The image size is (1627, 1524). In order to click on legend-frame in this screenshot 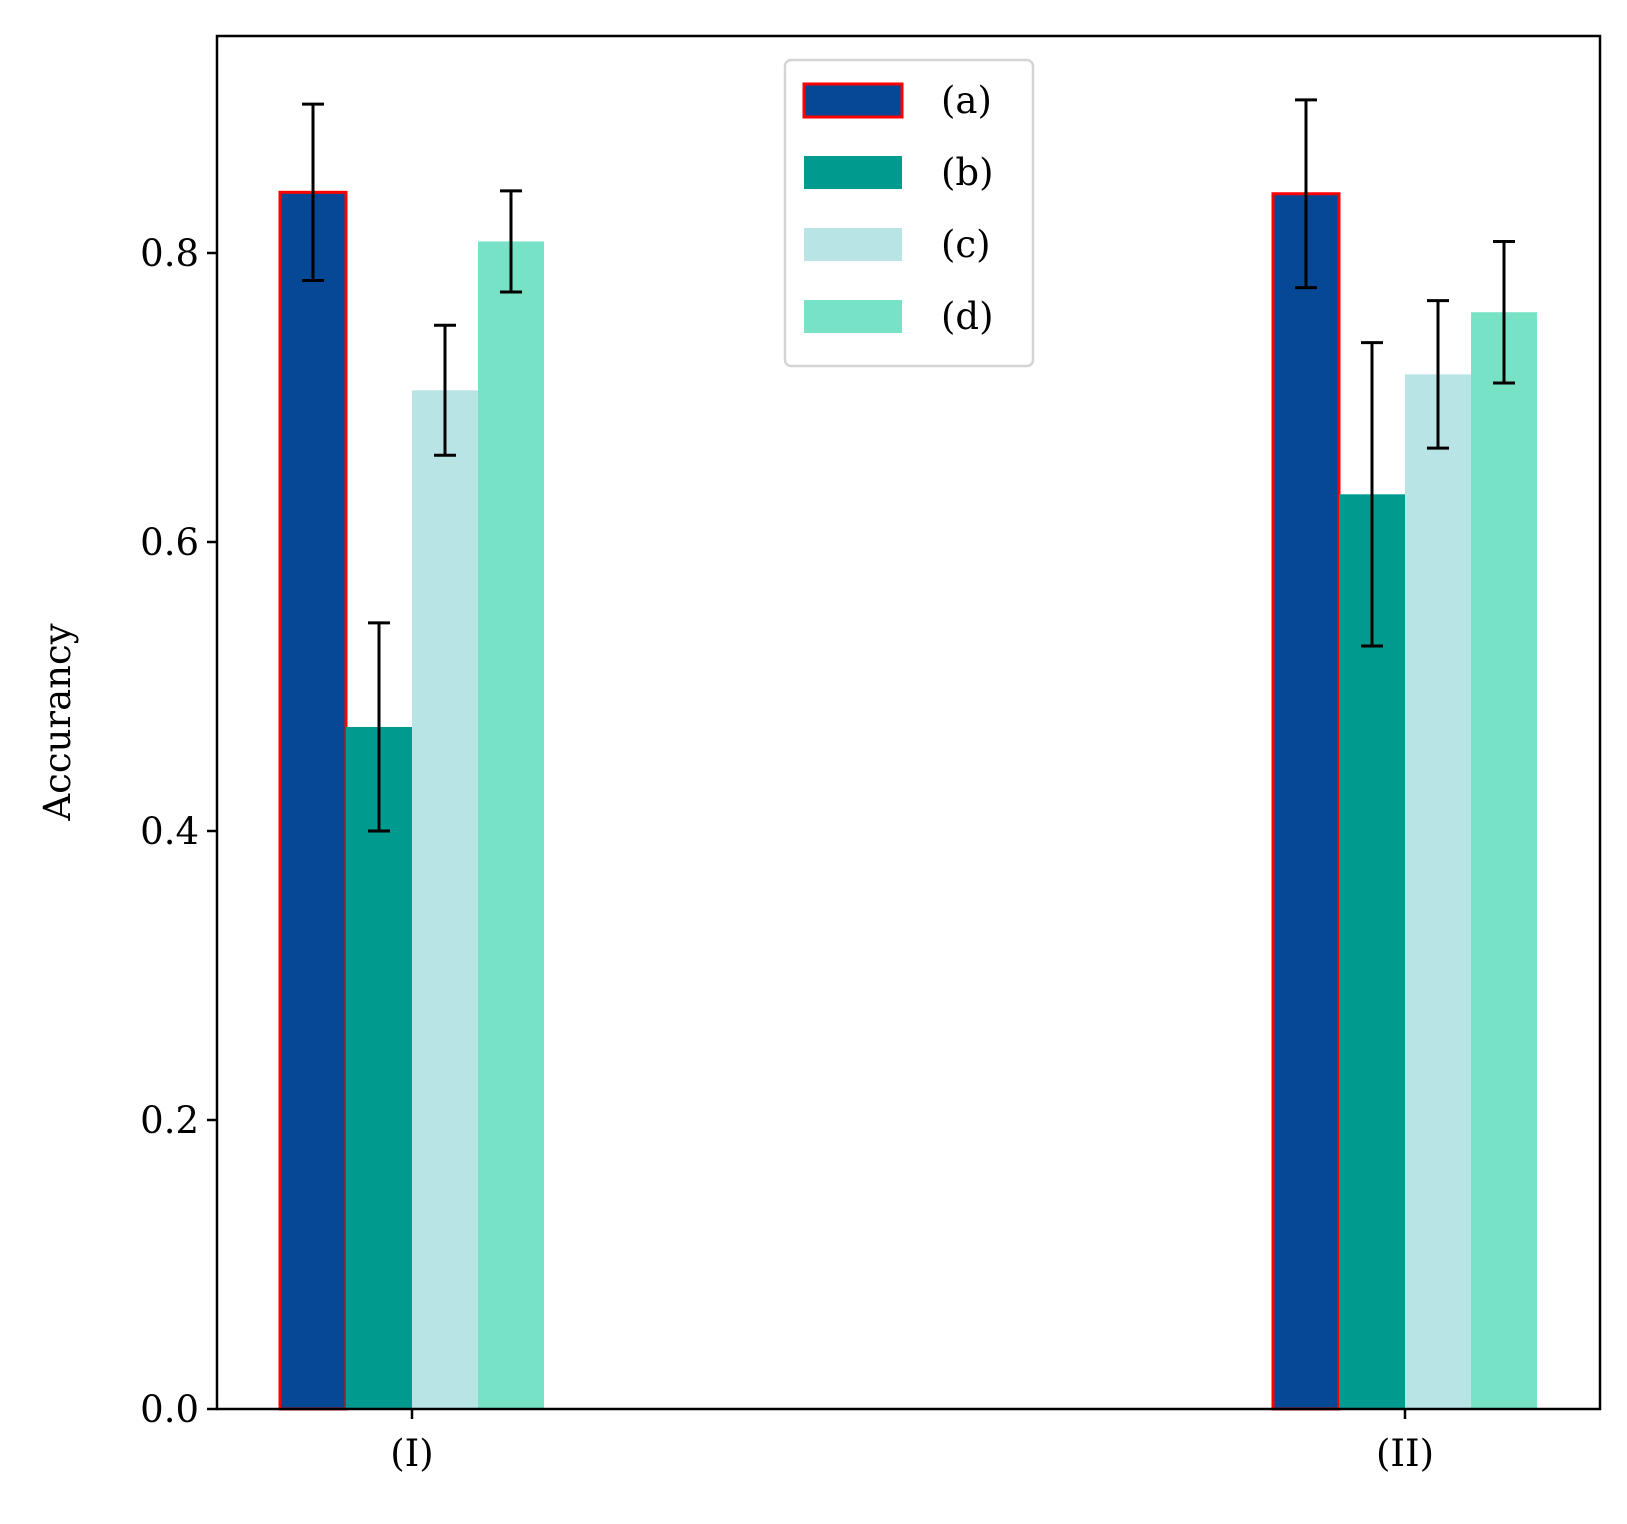, I will do `click(909, 213)`.